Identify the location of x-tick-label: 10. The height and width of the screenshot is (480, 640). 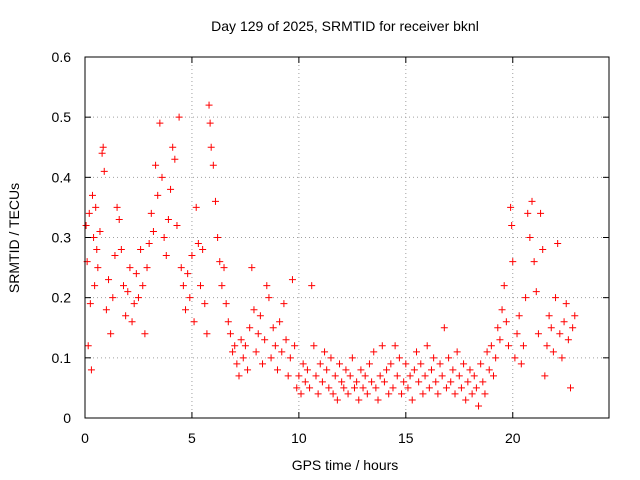
(299, 438).